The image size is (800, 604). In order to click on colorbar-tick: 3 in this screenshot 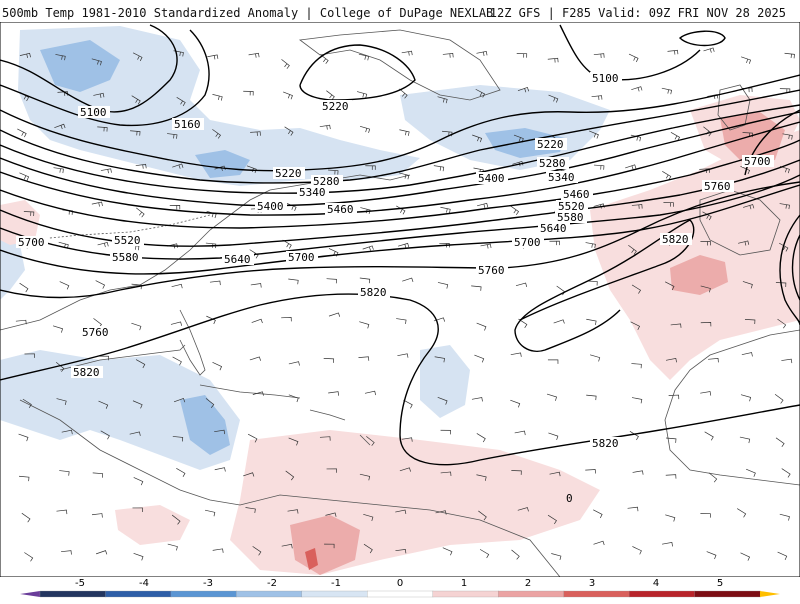, I will do `click(592, 583)`.